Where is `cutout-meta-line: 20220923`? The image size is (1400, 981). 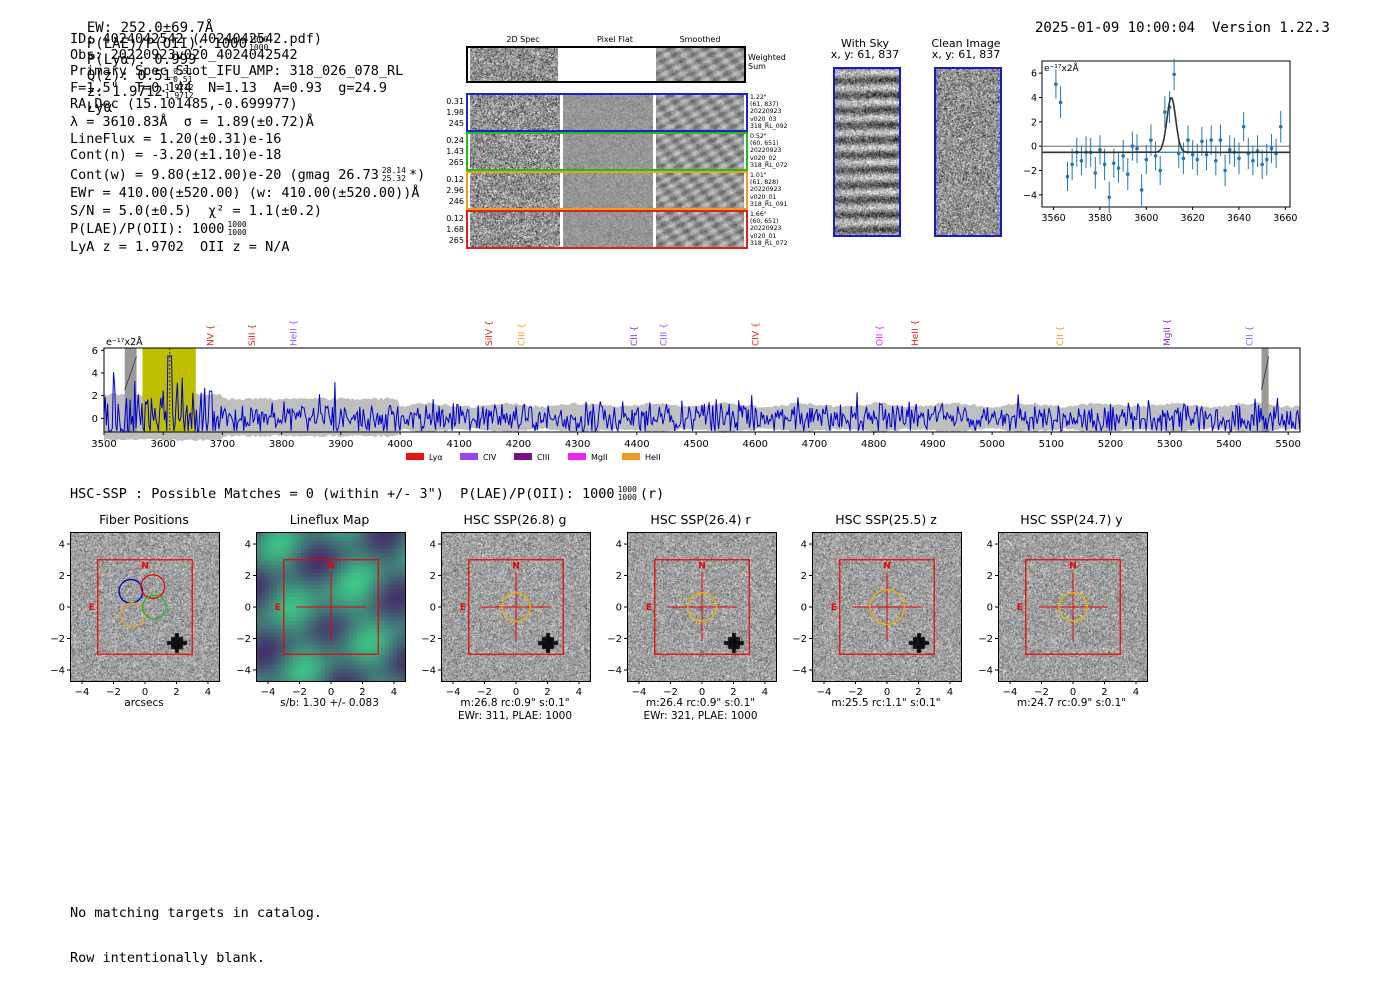 cutout-meta-line: 20220923 is located at coordinates (766, 190).